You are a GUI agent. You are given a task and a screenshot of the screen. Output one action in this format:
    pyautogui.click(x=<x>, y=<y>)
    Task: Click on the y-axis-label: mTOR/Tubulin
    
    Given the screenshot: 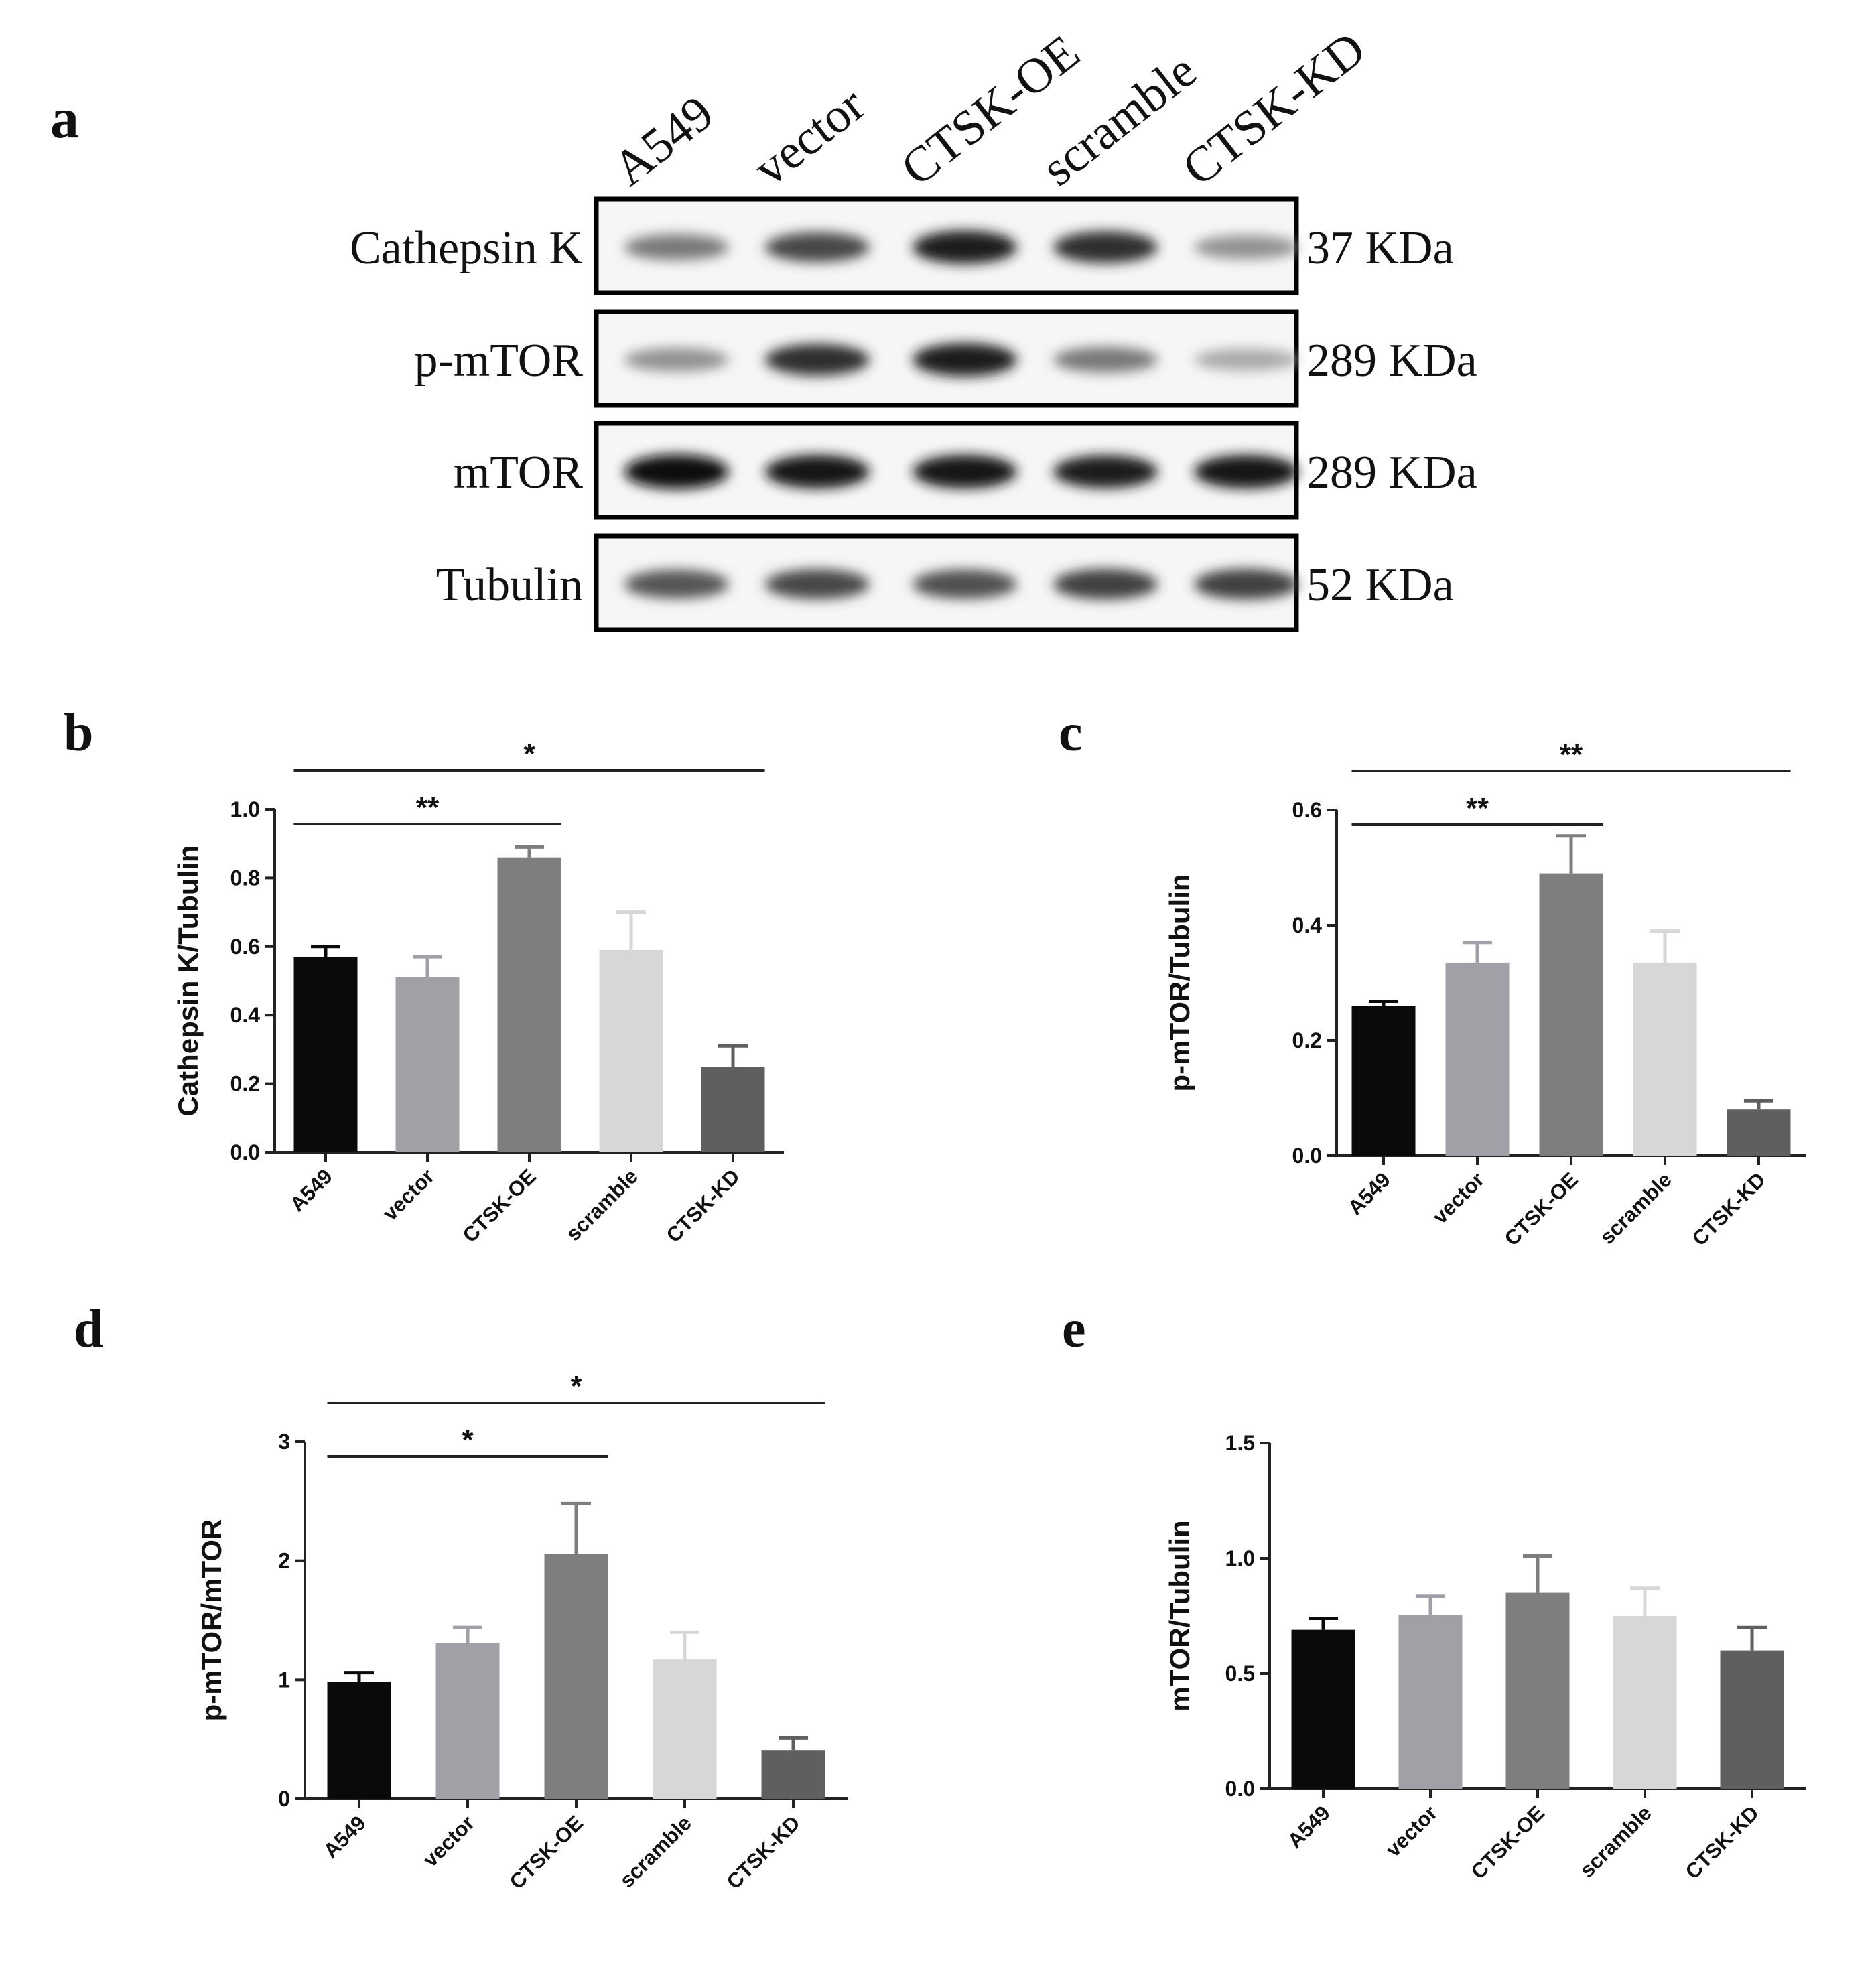 What is the action you would take?
    pyautogui.click(x=1179, y=1616)
    